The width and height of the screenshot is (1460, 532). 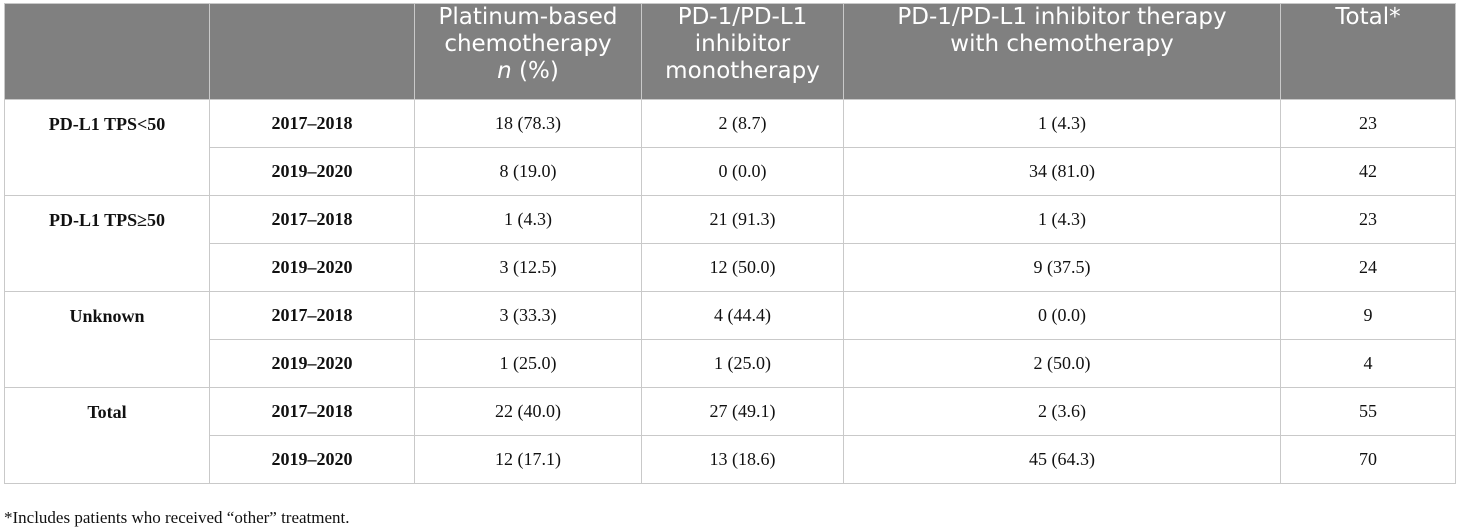 What do you see at coordinates (1062, 411) in the screenshot?
I see `combination-cell: 2 (3.6)` at bounding box center [1062, 411].